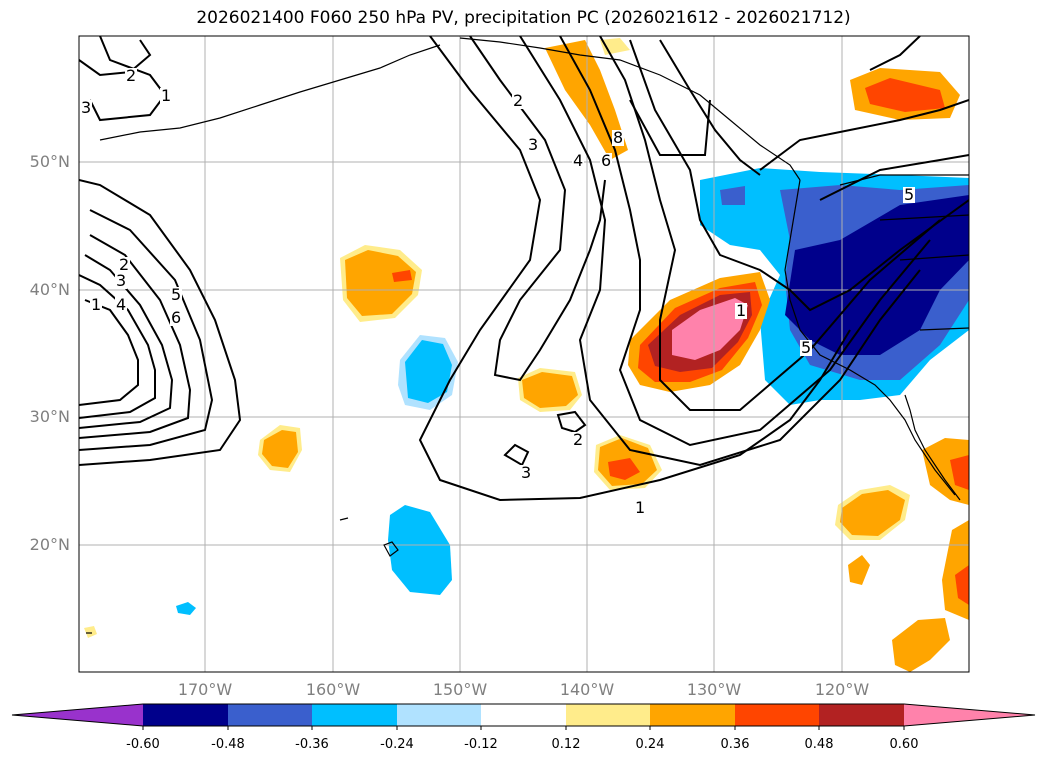 The width and height of the screenshot is (1047, 765). Describe the element at coordinates (650, 744) in the screenshot. I see `colorbar-tick-label: 0.24` at that location.